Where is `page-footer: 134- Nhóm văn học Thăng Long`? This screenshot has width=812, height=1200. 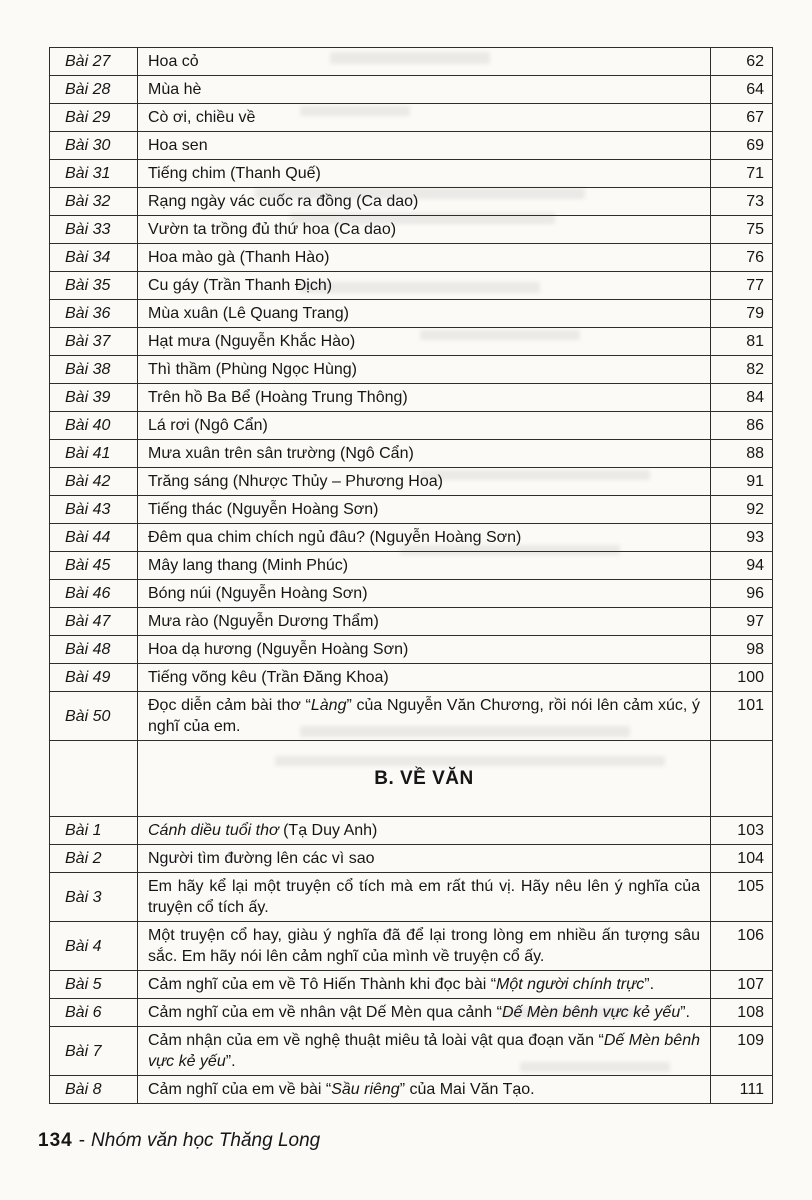
page-footer: 134- Nhóm văn học Thăng Long is located at coordinates (179, 1141).